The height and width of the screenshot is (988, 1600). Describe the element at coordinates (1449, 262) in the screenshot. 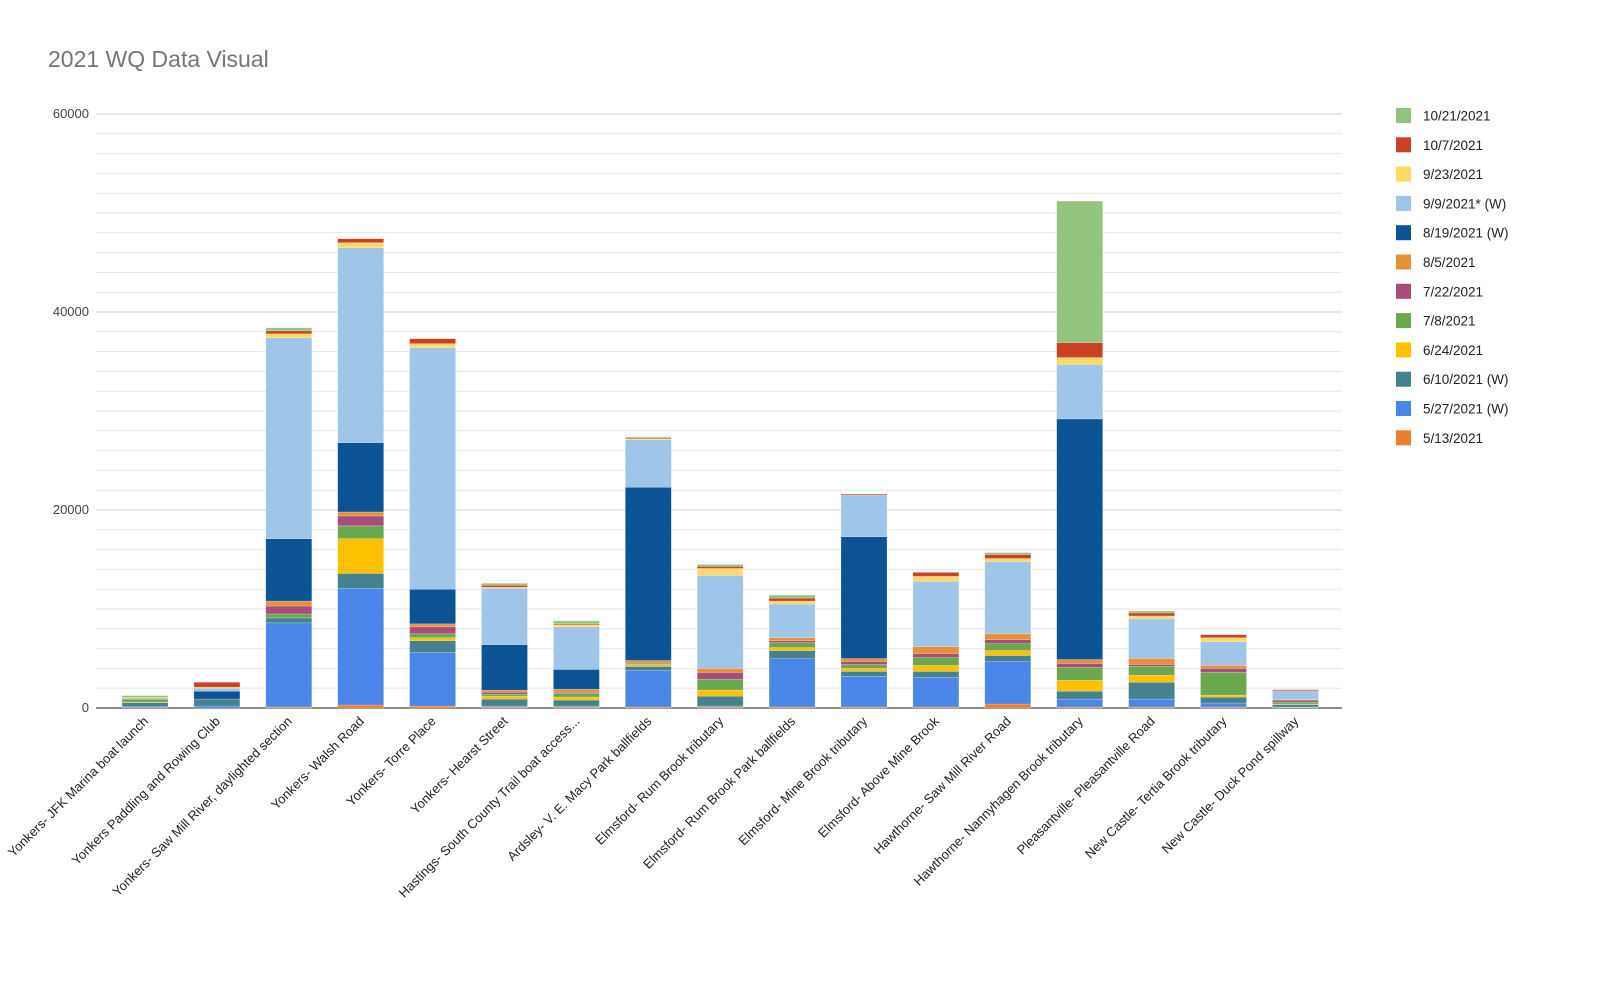

I see `legend-label: 8/5/2021` at that location.